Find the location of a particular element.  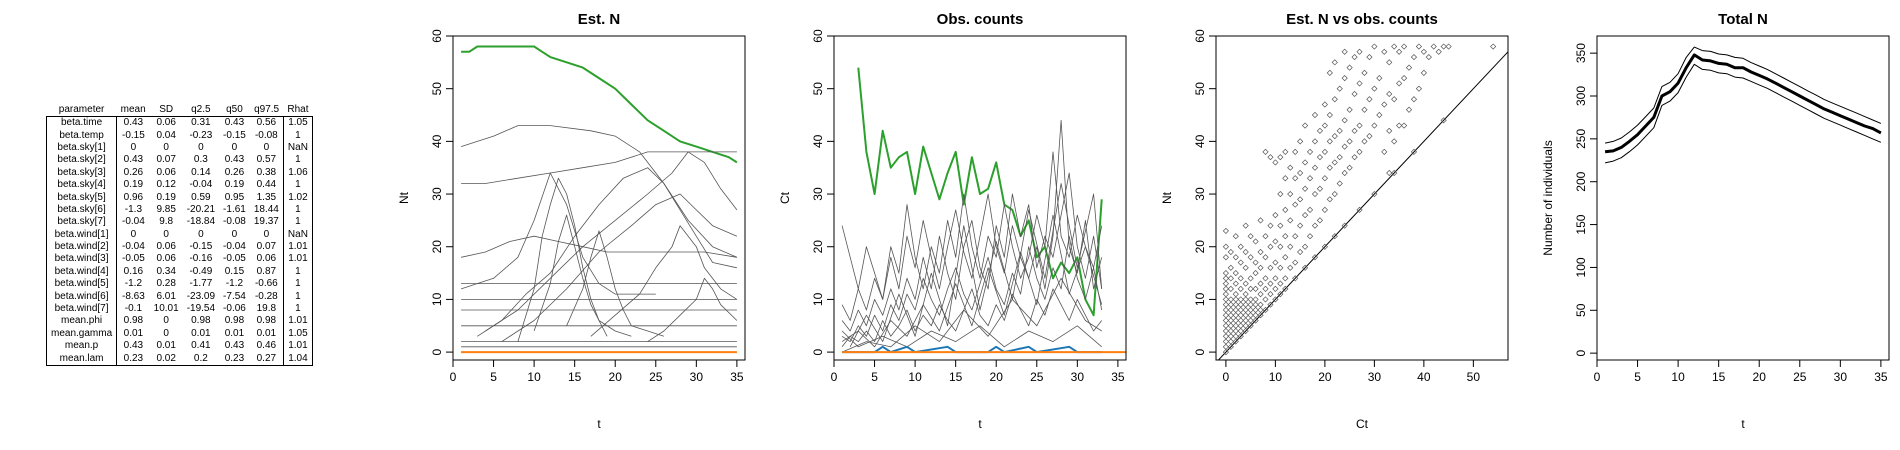

y-tick-label: 50 is located at coordinates (437, 89).